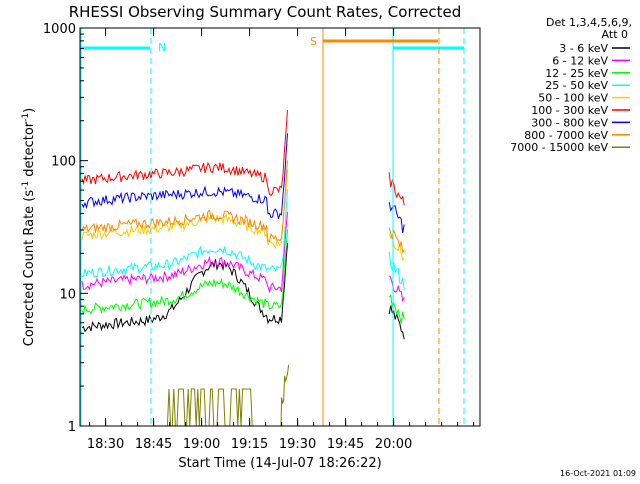  Describe the element at coordinates (65, 228) in the screenshot. I see `y-axis: 1 10 100 1000` at that location.